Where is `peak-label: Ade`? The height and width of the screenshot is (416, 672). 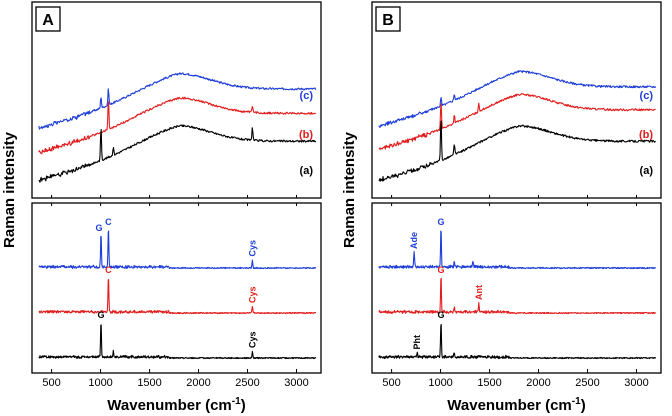
peak-label: Ade is located at coordinates (414, 240).